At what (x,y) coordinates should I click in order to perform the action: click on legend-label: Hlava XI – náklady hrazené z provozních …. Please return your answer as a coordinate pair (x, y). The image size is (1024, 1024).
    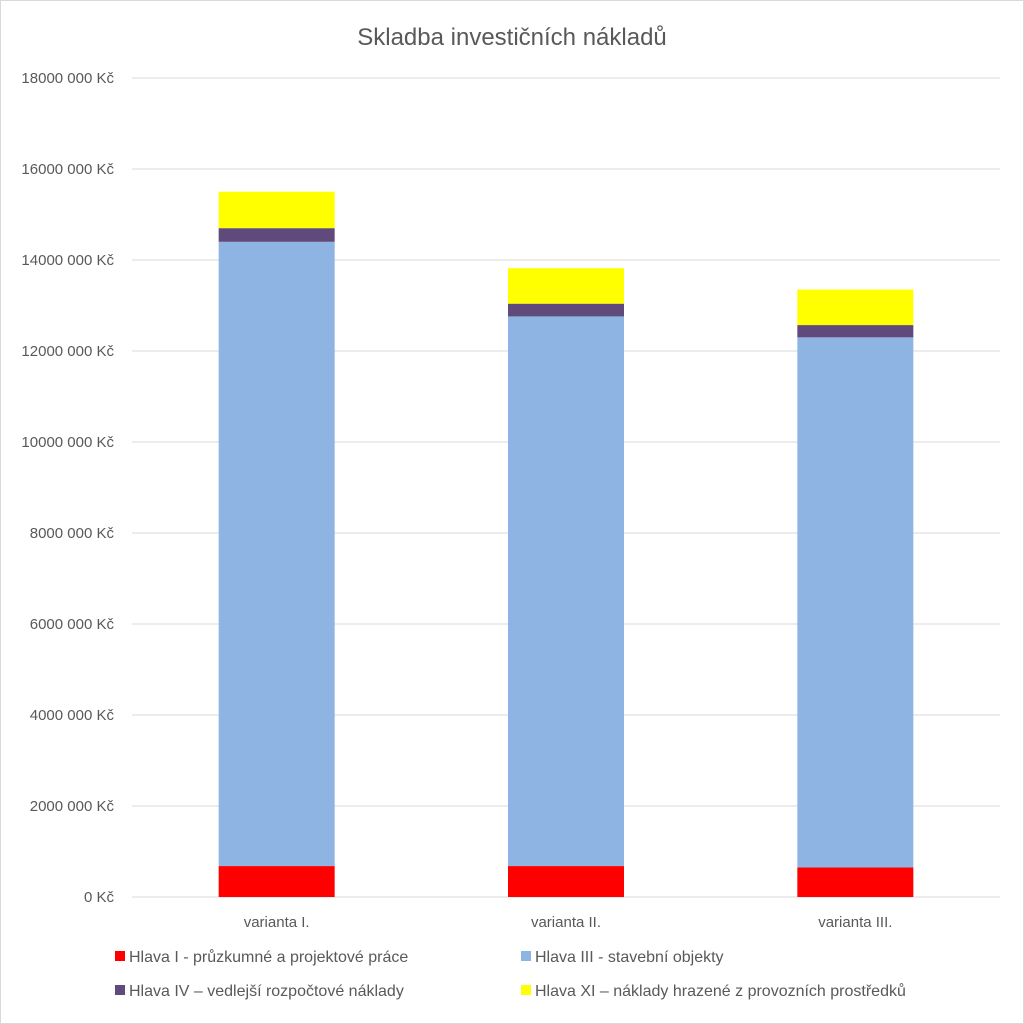
    Looking at the image, I should click on (720, 991).